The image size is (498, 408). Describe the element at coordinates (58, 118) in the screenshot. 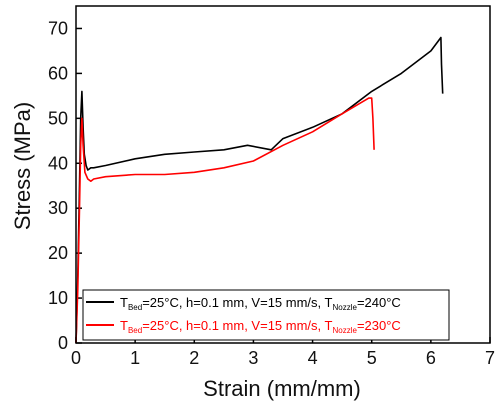

I see `y-tick-label: 50` at that location.